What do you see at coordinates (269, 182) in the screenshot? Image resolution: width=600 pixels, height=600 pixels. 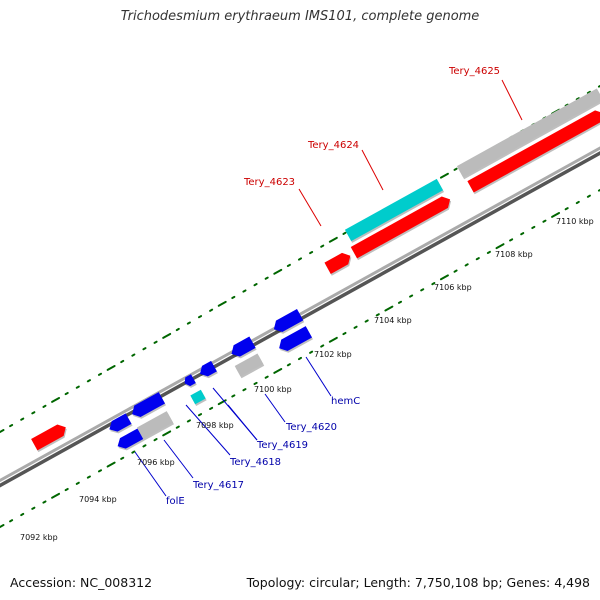 I see `gene-label-tery-4623: Tery_4623` at bounding box center [269, 182].